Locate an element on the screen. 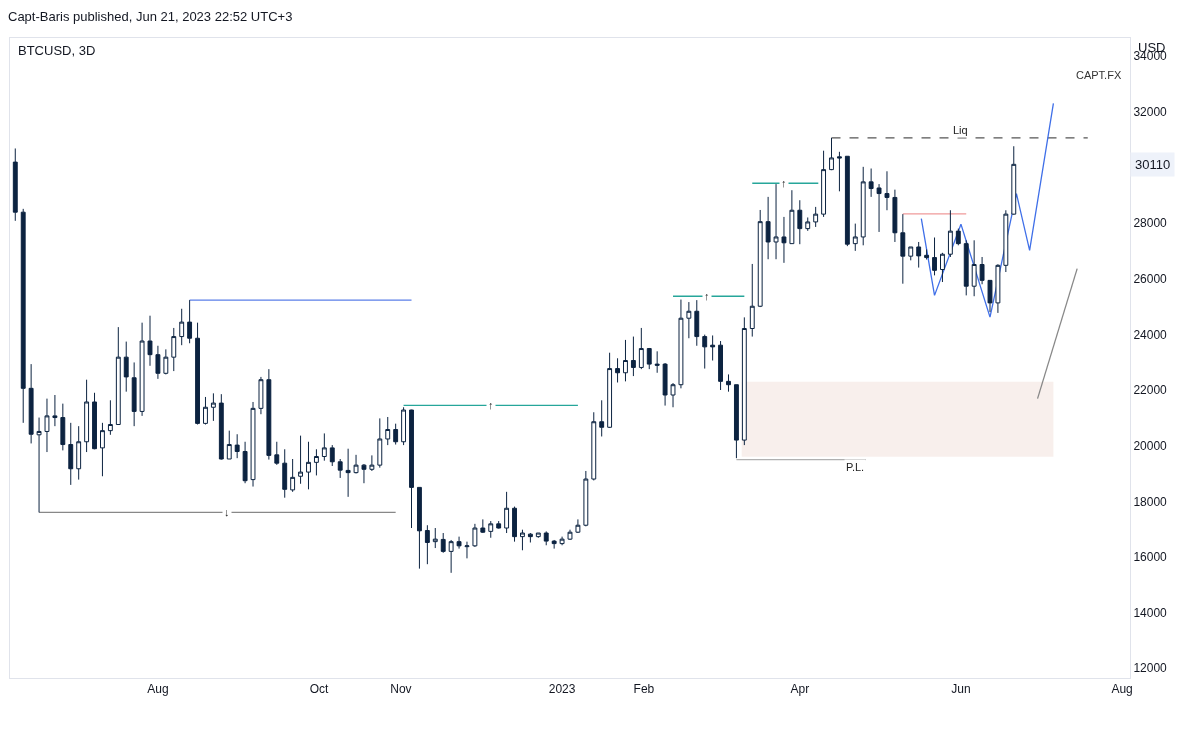  y-tick-label: 14000 is located at coordinates (1150, 612).